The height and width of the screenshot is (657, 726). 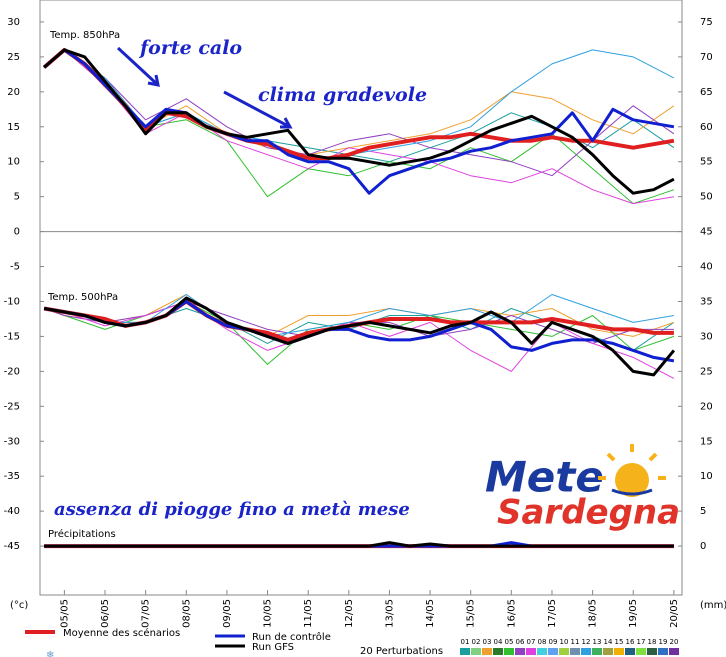 I want to click on y2-tick-label: 60, so click(x=706, y=127).